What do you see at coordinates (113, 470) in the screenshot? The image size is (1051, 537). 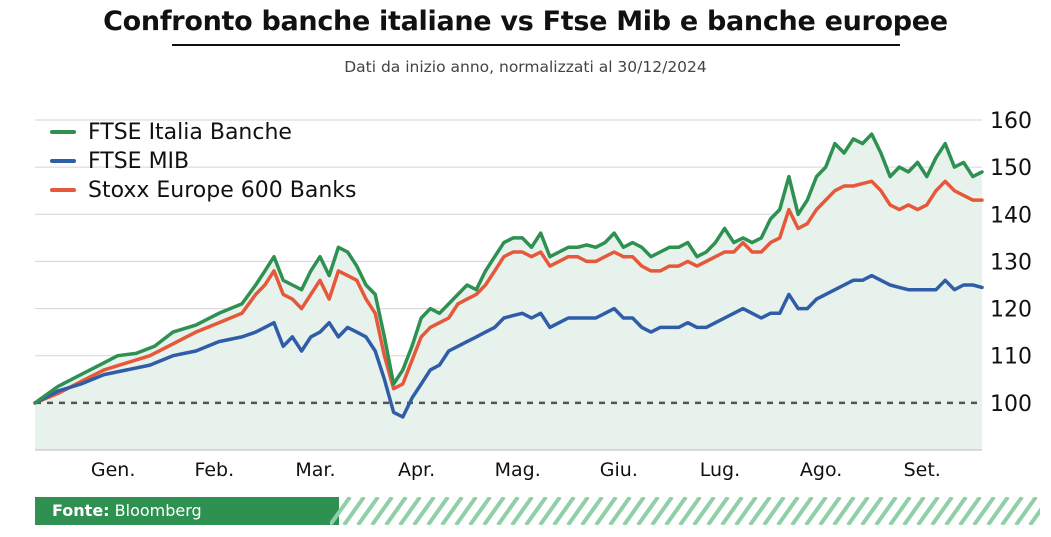 I see `x-tick-label: Gen.` at bounding box center [113, 470].